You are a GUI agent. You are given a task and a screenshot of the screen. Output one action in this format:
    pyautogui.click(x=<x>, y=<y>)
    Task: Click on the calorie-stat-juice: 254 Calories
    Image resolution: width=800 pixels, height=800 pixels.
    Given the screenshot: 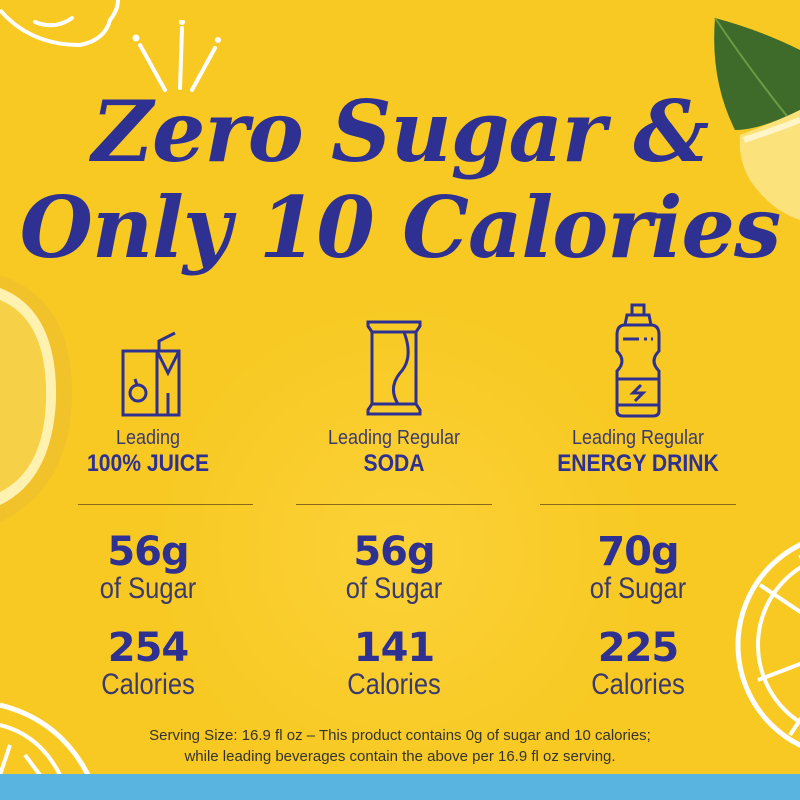 What is the action you would take?
    pyautogui.click(x=148, y=665)
    